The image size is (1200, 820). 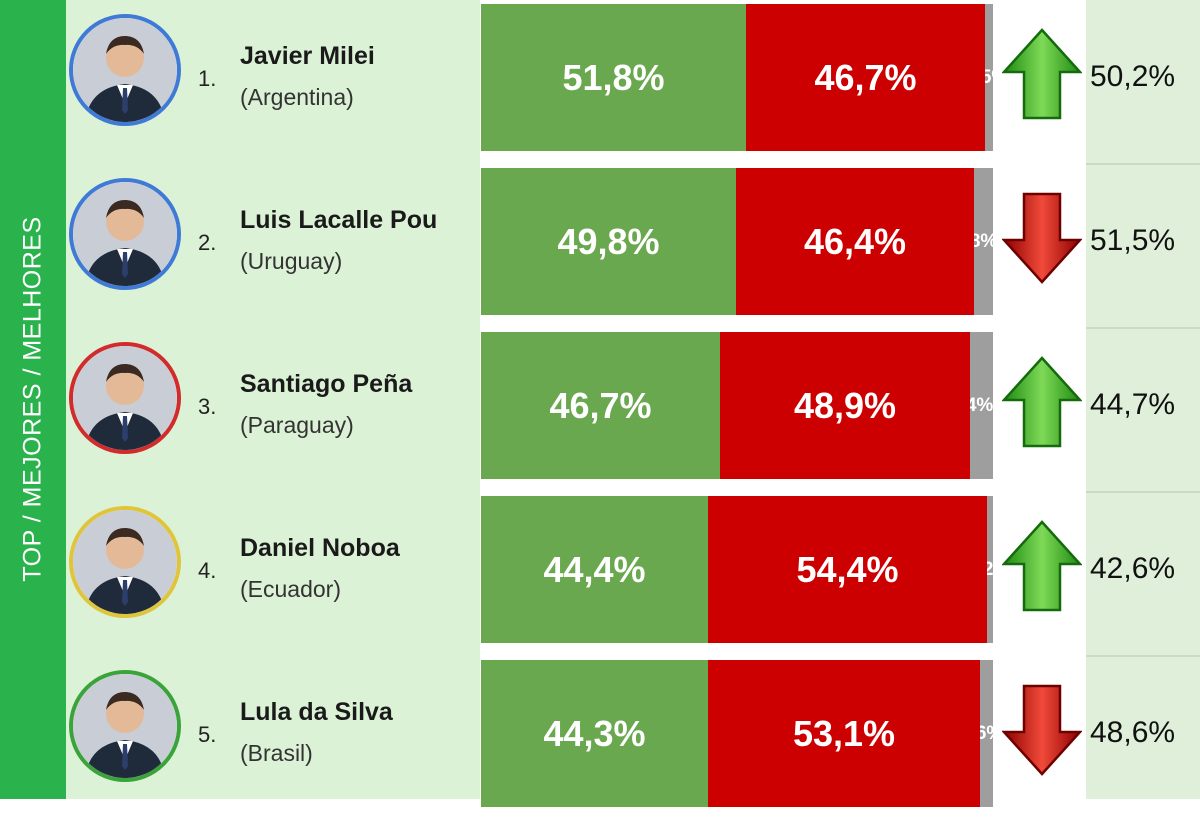 What do you see at coordinates (339, 220) in the screenshot?
I see `leader-name: Luis Lacalle Pou` at bounding box center [339, 220].